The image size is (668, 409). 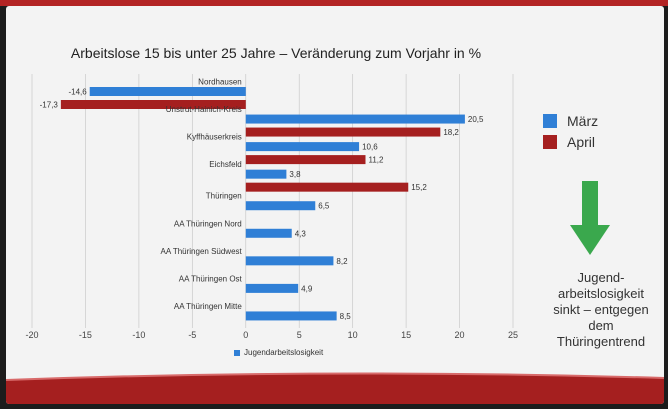 I want to click on data-label: 20,5, so click(x=476, y=119).